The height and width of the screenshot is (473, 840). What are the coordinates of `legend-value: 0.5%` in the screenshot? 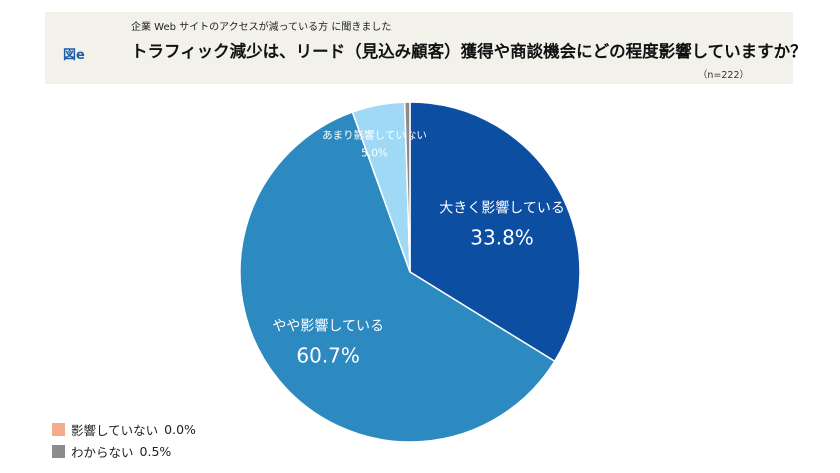 It's located at (155, 451).